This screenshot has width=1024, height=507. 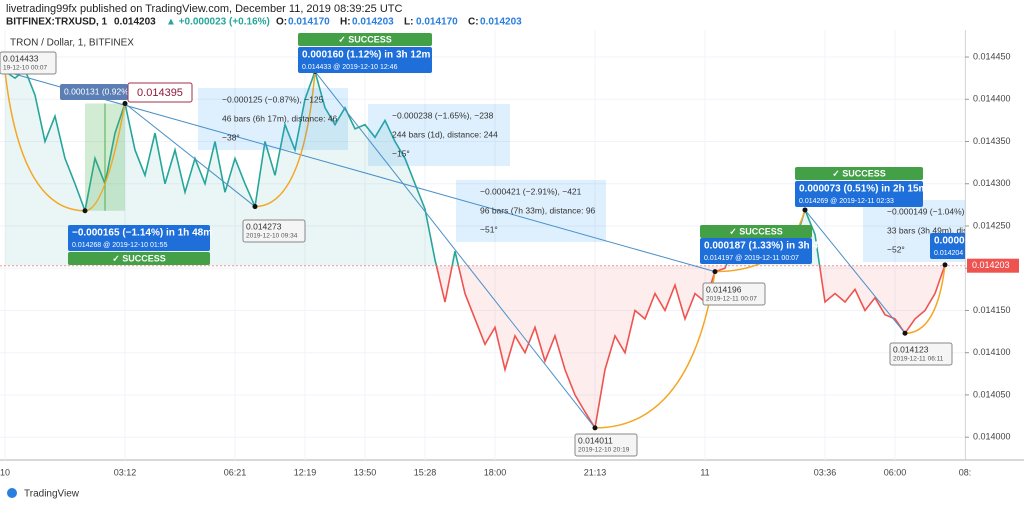 What do you see at coordinates (280, 118) in the screenshot?
I see `measure-text: 46 bars (6h 17m), distance: 46` at bounding box center [280, 118].